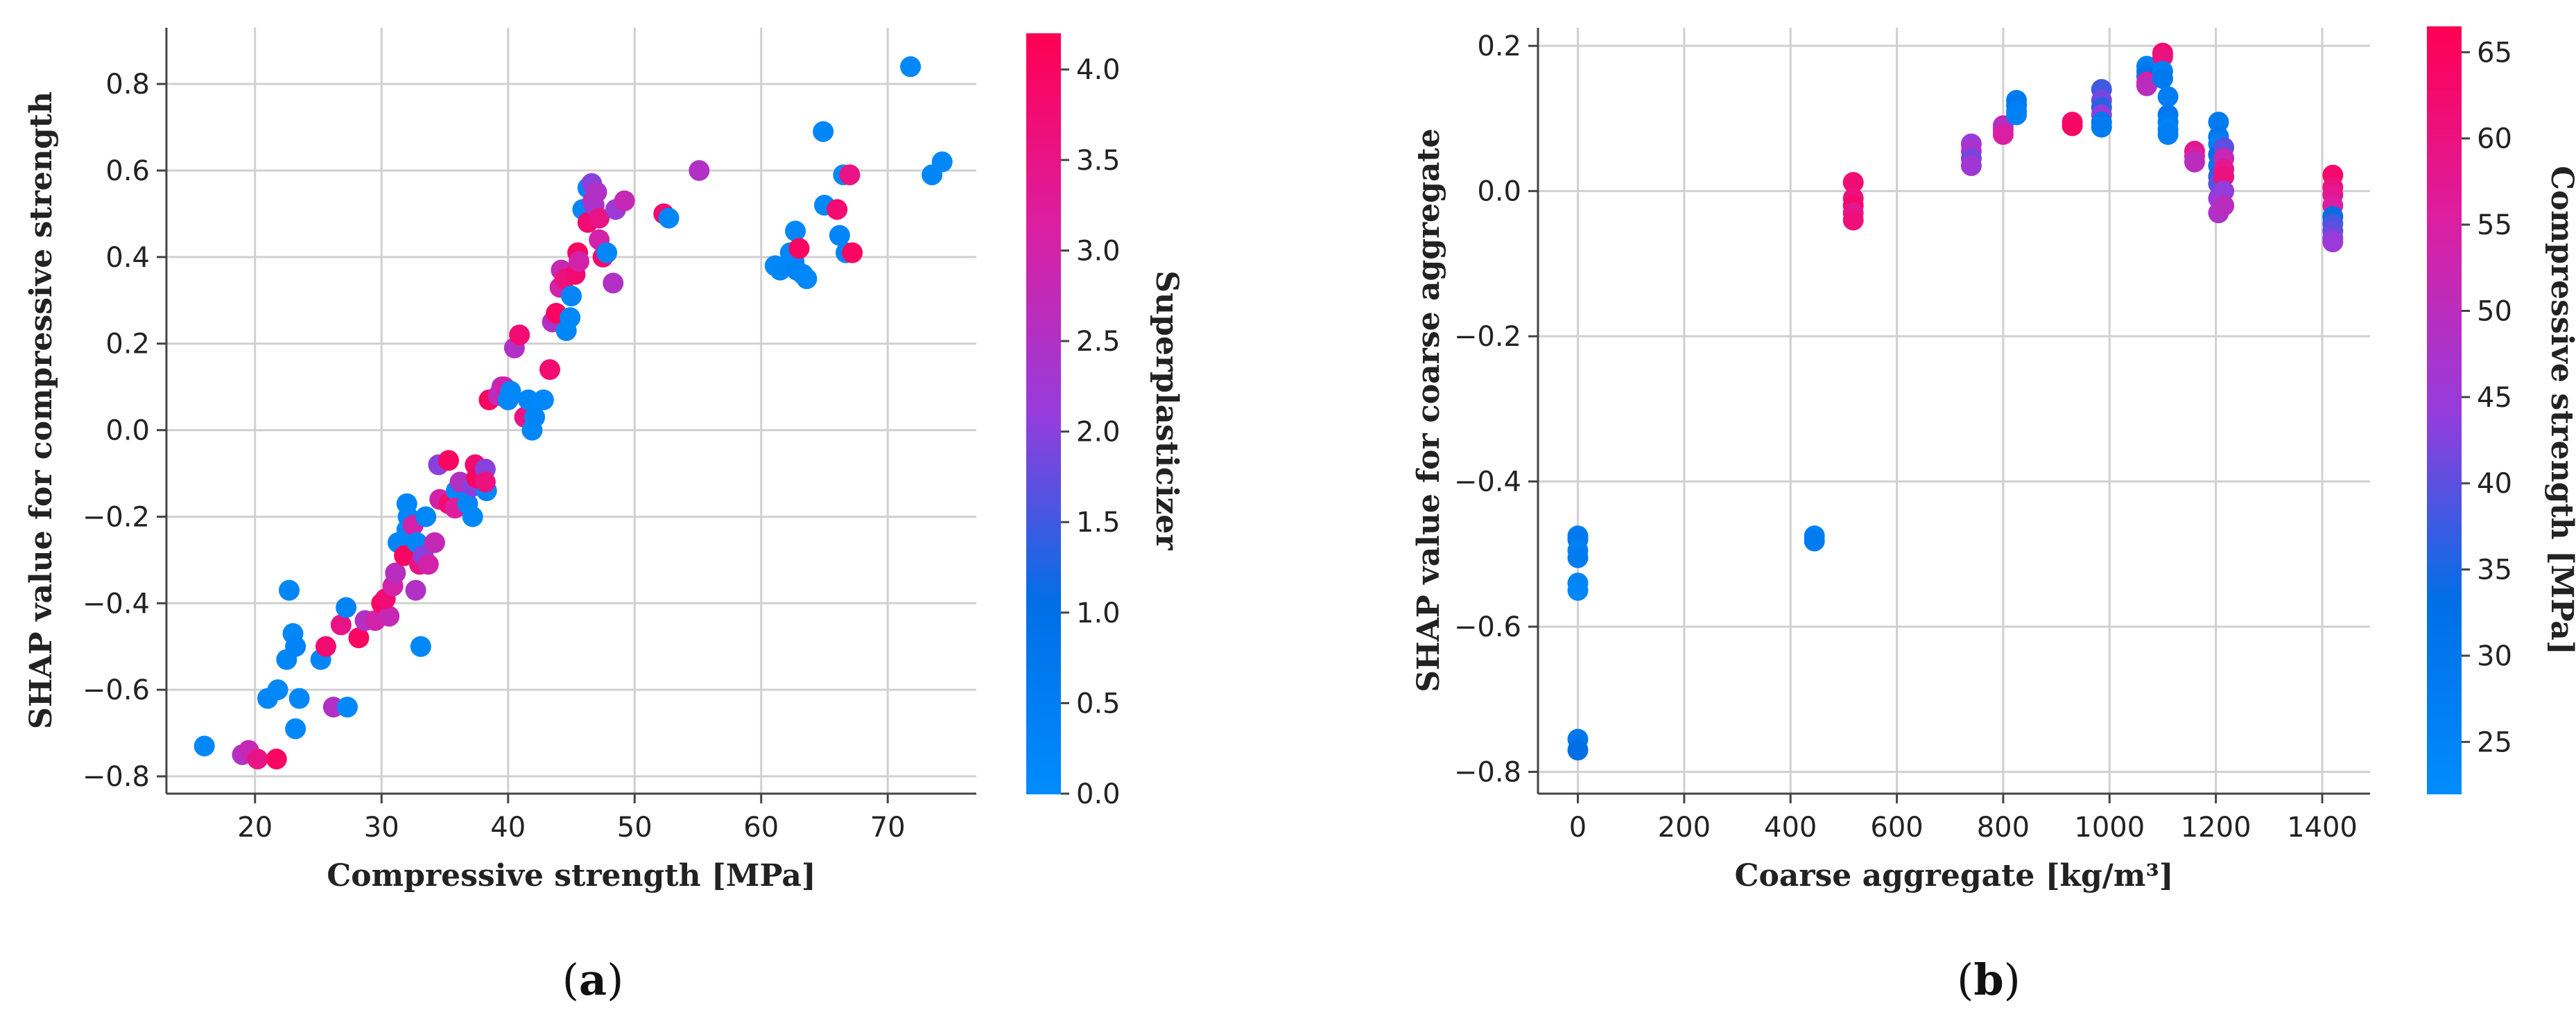  I want to click on b-x-tick-label: 600, so click(1896, 828).